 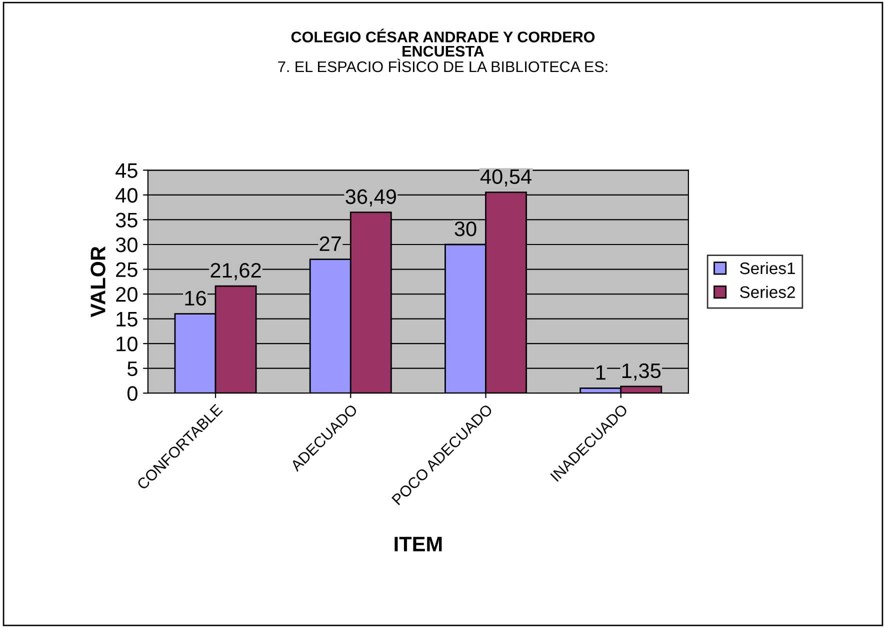 I want to click on data-label: 21,62, so click(x=235, y=271).